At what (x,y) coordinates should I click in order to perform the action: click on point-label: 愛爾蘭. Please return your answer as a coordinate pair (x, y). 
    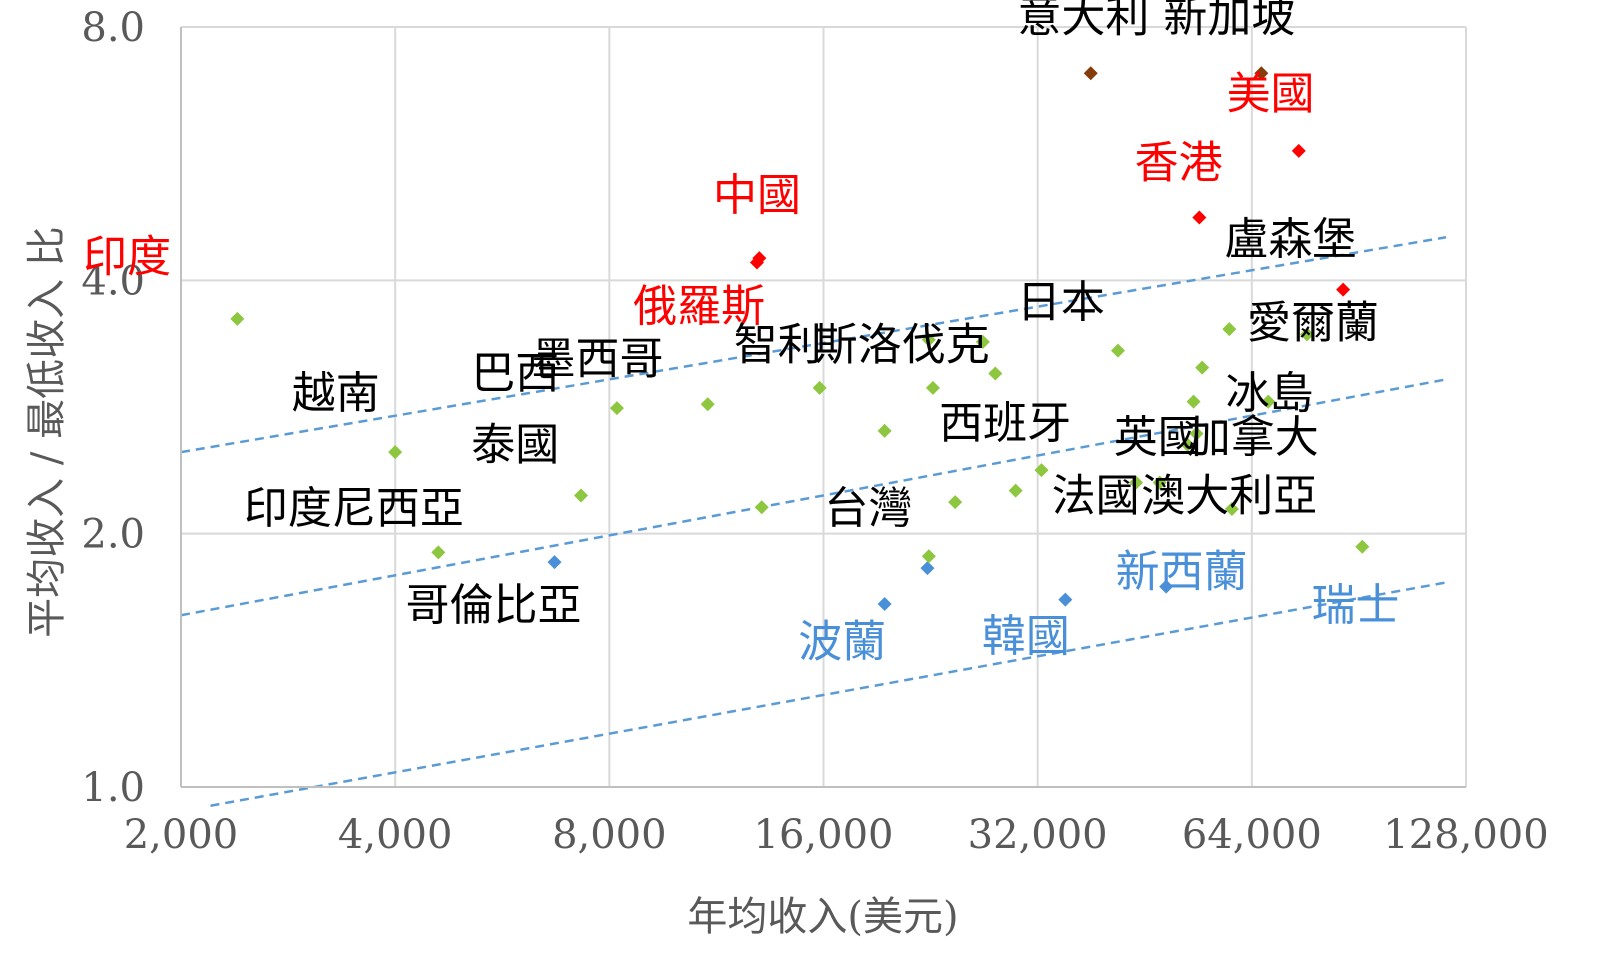
    Looking at the image, I should click on (1313, 323).